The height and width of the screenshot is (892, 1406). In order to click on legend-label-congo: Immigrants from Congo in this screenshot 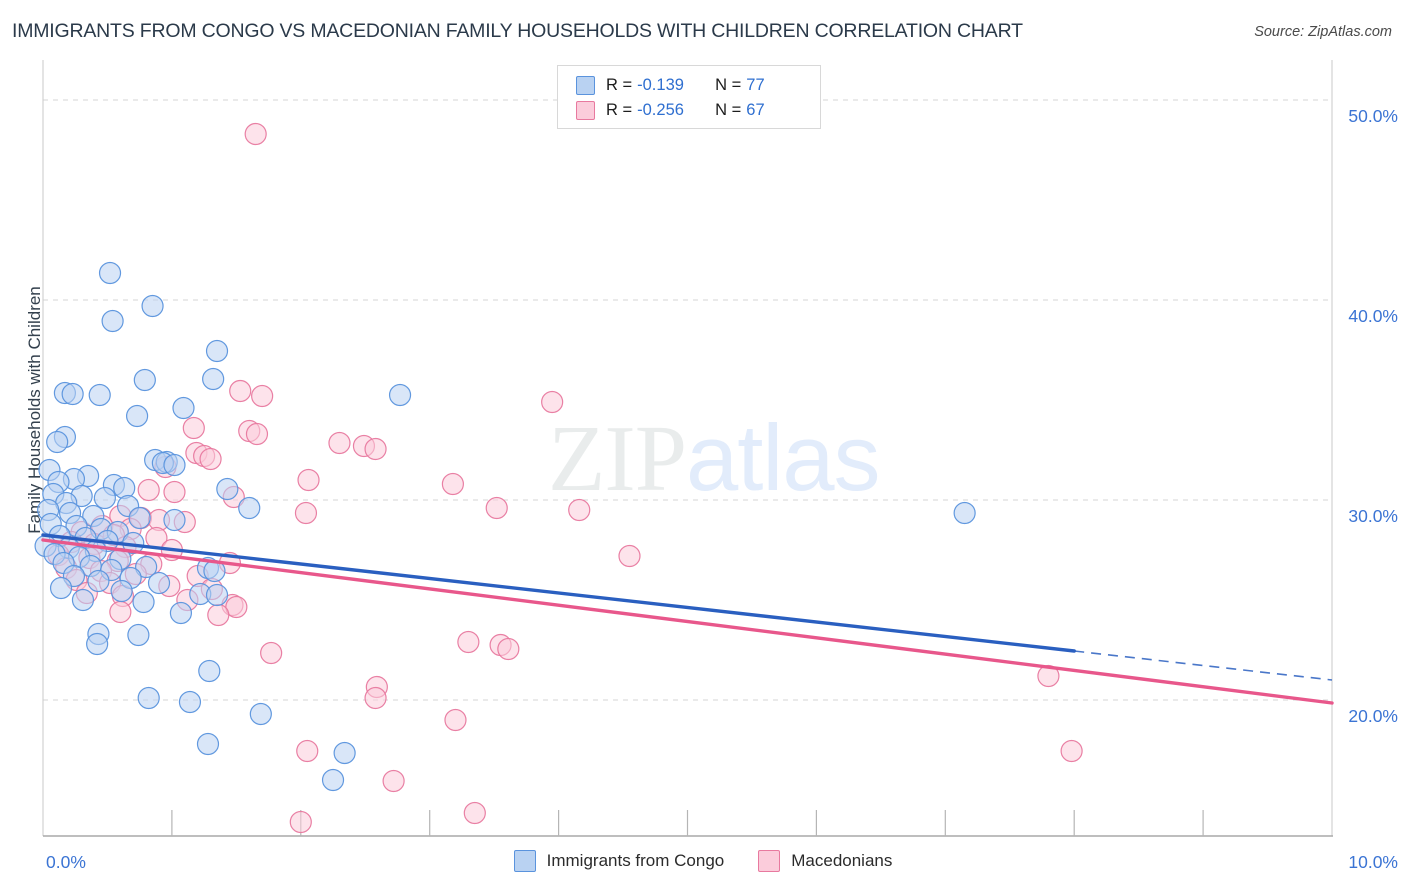, I will do `click(635, 860)`.